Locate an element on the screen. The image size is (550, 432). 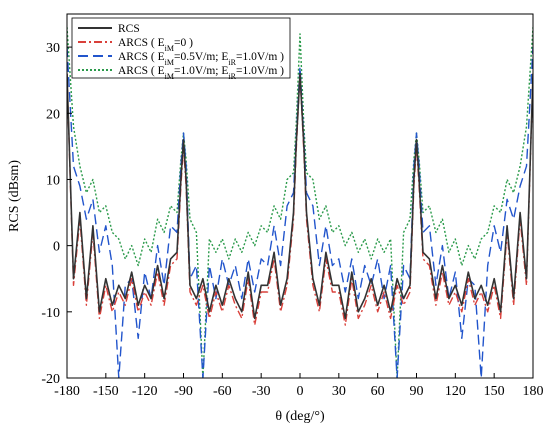
legend-label: ARCS ( EiM=0 ) is located at coordinates (155, 45).